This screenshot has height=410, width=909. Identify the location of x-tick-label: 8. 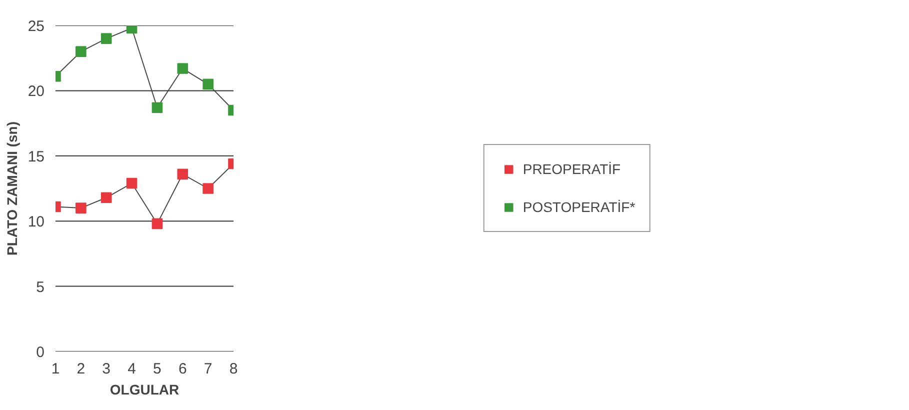
(233, 369).